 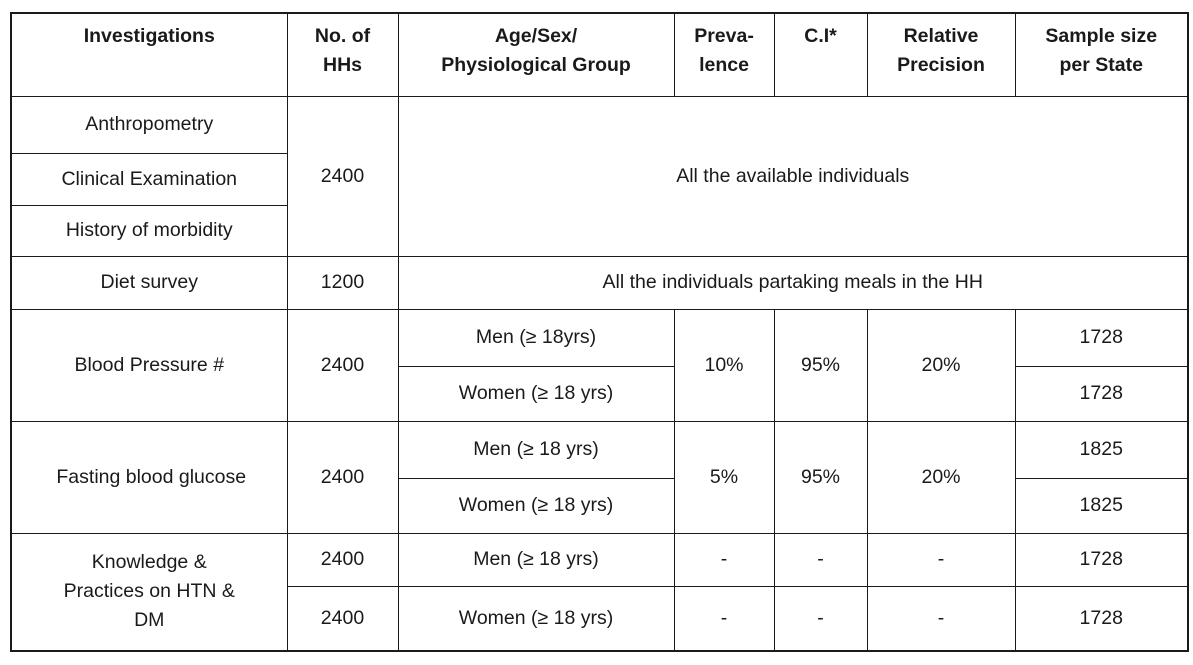 I want to click on cell-relative-precision-knowledge-women: -, so click(x=941, y=618).